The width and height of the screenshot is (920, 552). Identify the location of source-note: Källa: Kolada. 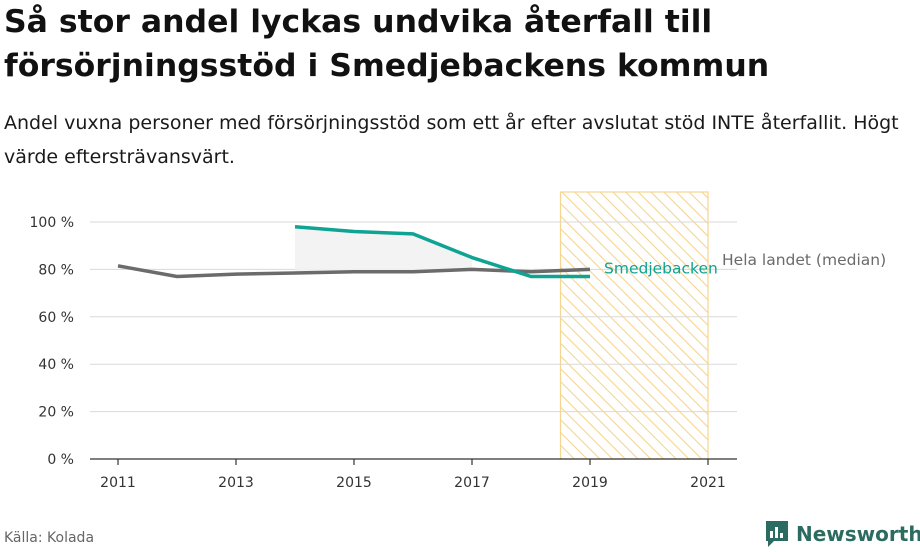
(49, 538).